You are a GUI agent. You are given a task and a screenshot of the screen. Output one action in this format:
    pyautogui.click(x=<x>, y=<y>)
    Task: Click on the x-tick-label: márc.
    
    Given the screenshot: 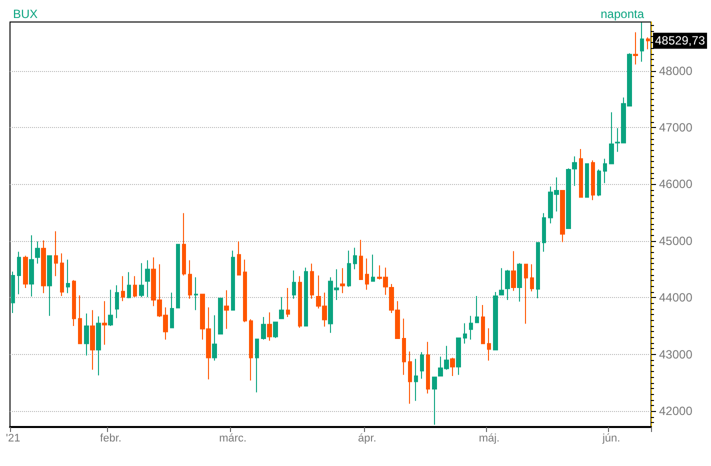 What is the action you would take?
    pyautogui.click(x=233, y=438)
    